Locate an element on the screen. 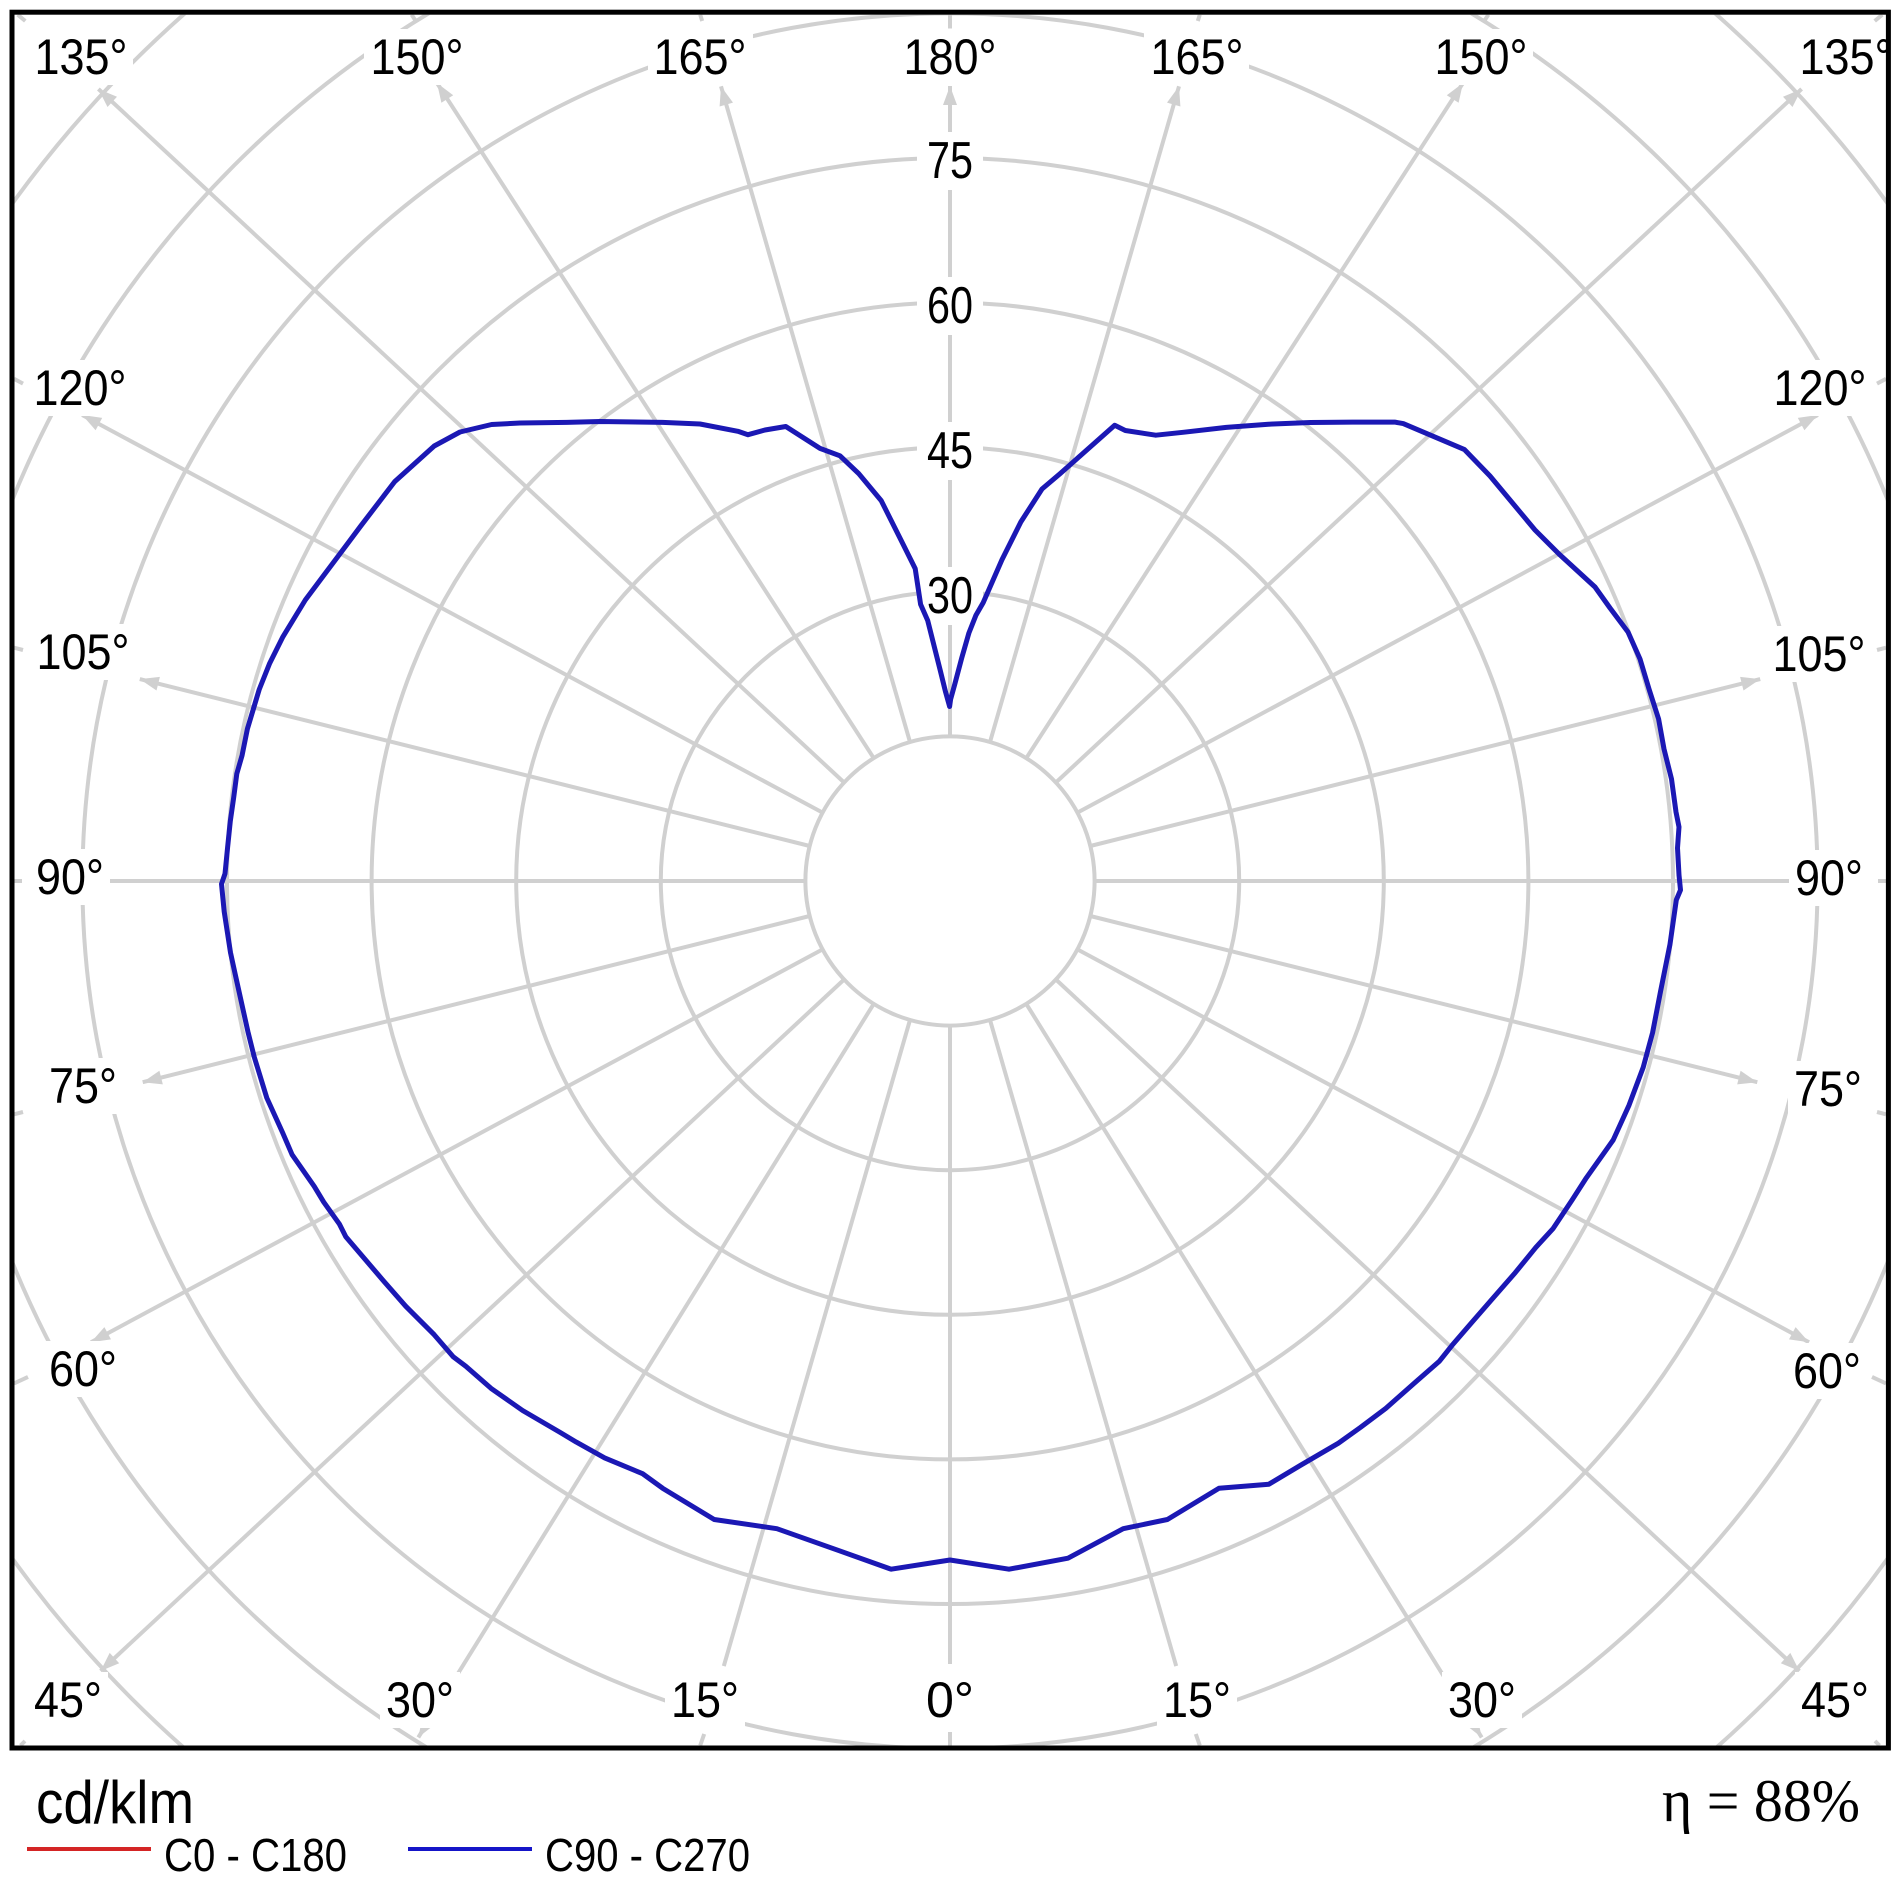 The height and width of the screenshot is (1900, 1900). svg-text: 75 is located at coordinates (950, 161).